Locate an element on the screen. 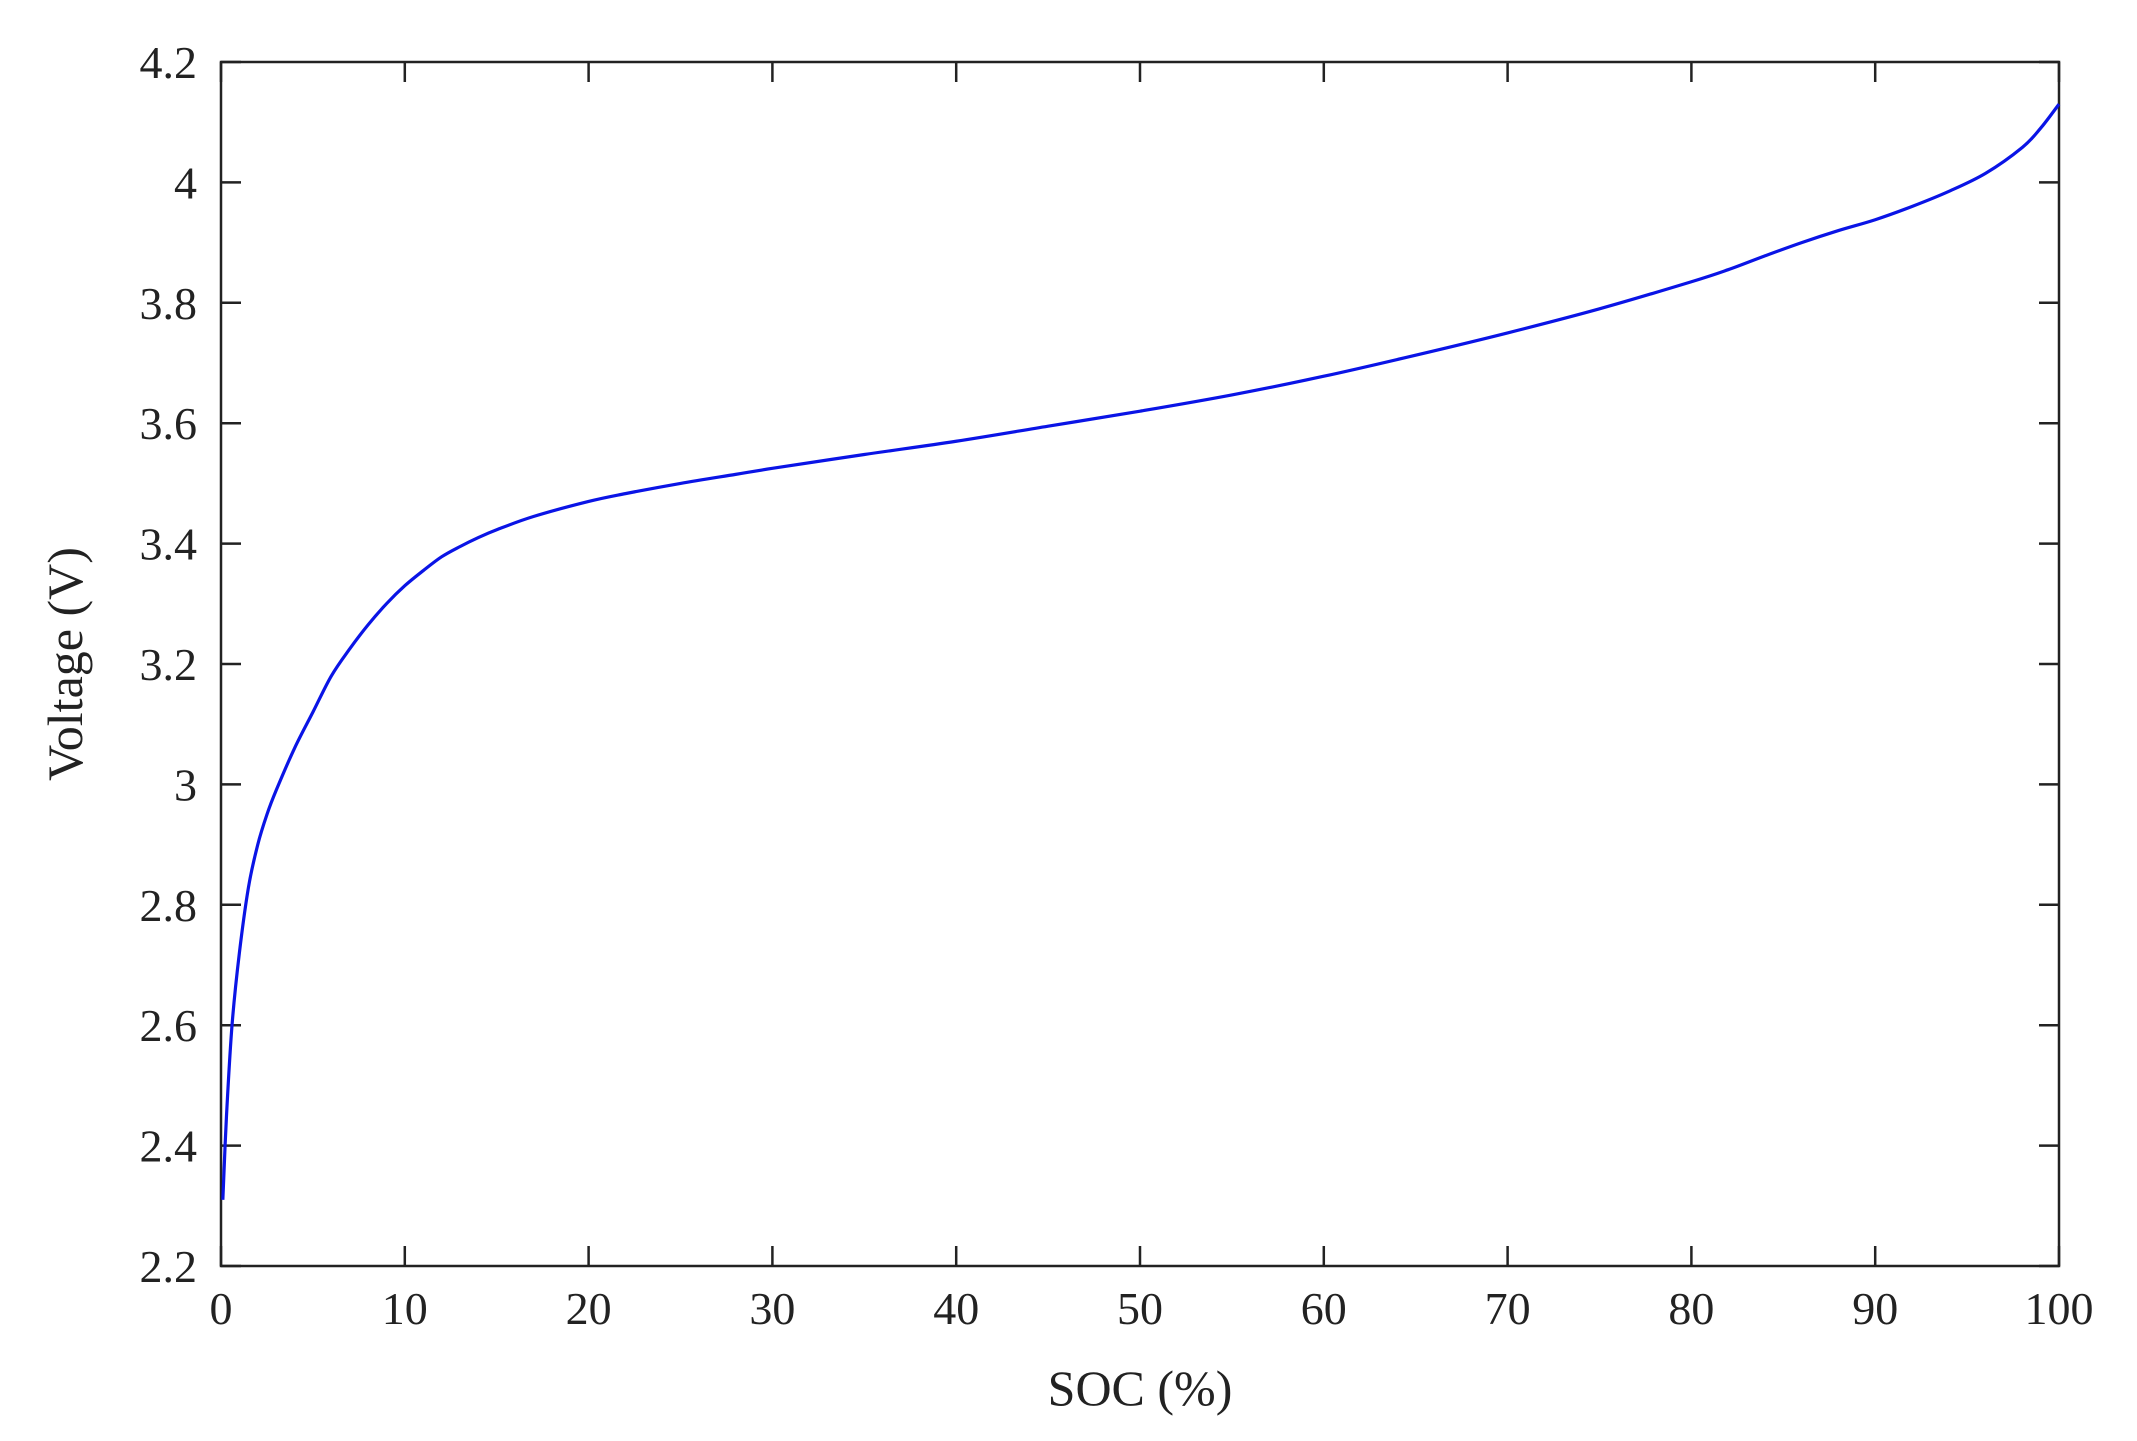 Image resolution: width=2137 pixels, height=1441 pixels. x-tick-label: 20 is located at coordinates (589, 1308).